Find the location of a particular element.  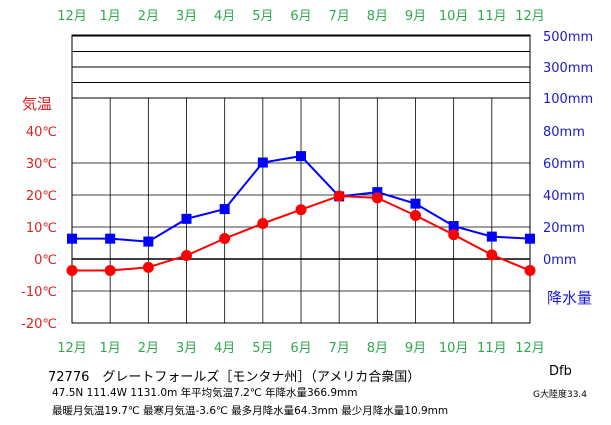

temperature-tick-label: -20℃ is located at coordinates (39, 324).